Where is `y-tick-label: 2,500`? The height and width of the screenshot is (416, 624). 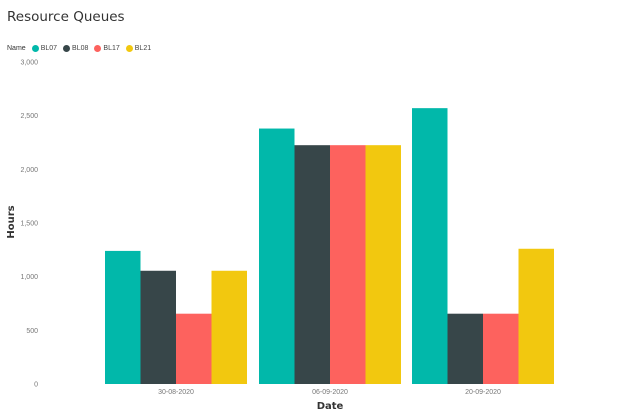
y-tick-label: 2,500 is located at coordinates (29, 116).